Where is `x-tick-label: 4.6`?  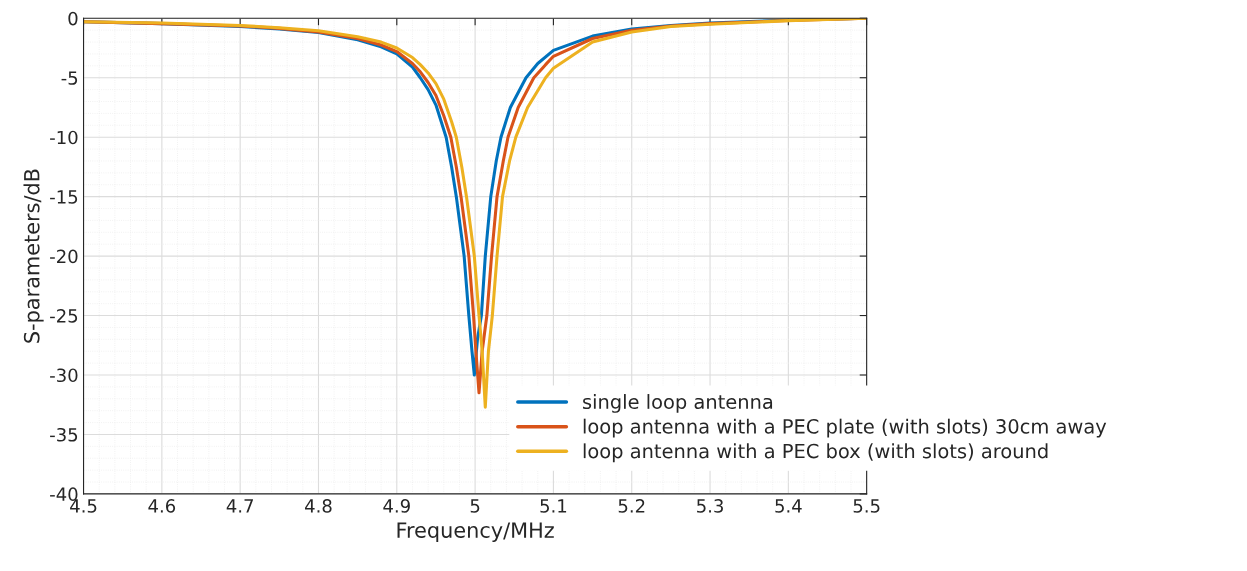
x-tick-label: 4.6 is located at coordinates (162, 506).